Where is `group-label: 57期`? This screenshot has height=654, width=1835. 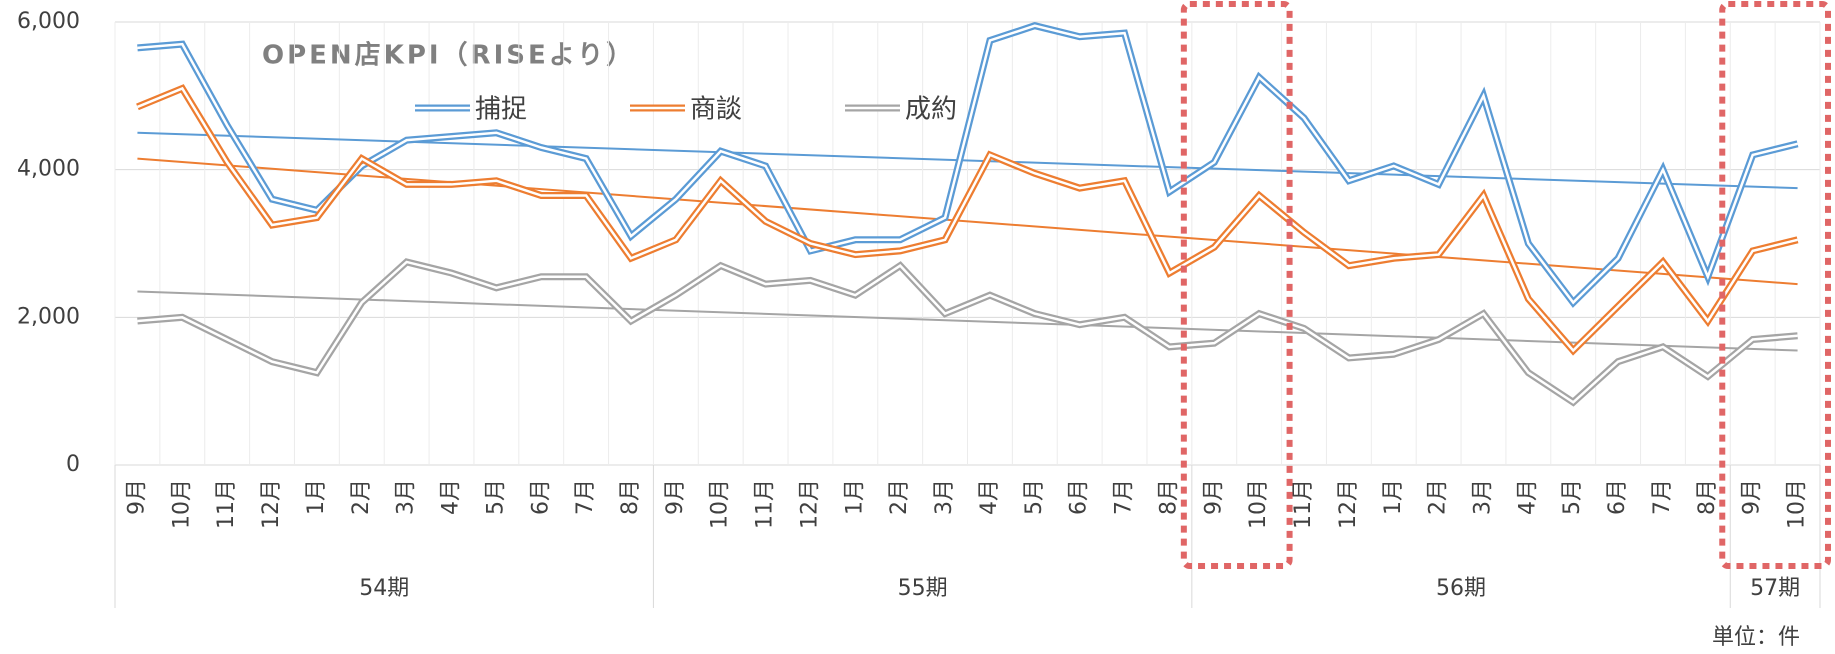 group-label: 57期 is located at coordinates (1775, 588).